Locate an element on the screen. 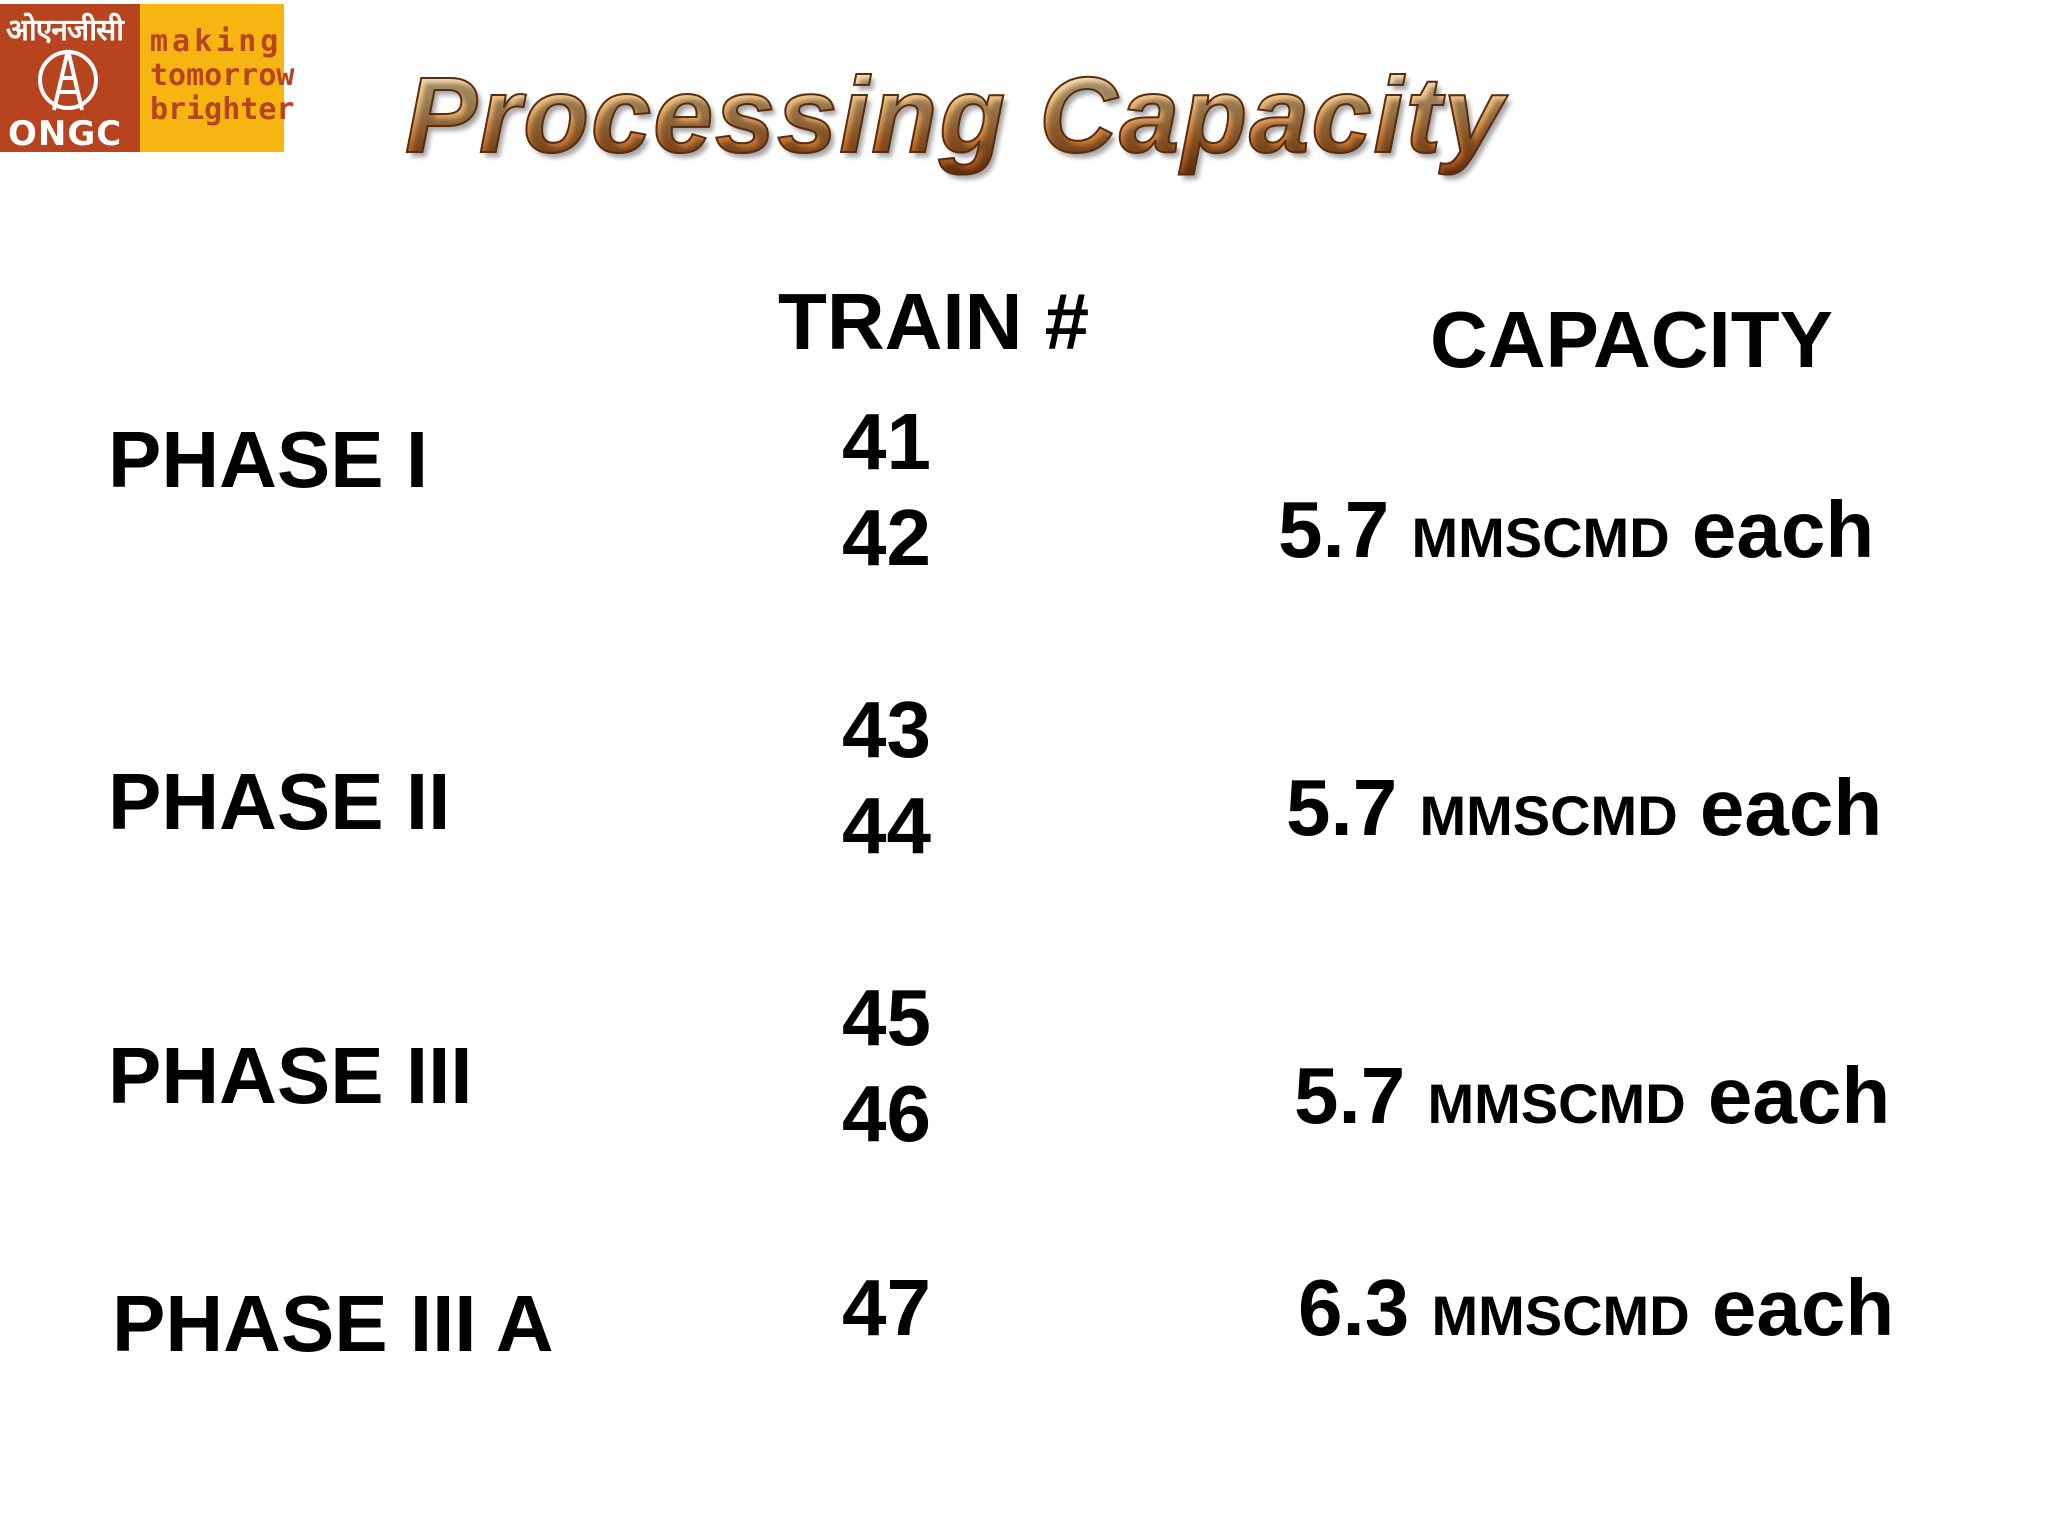 The width and height of the screenshot is (2048, 1536). logo-tagline-2: tomorrow is located at coordinates (222, 75).